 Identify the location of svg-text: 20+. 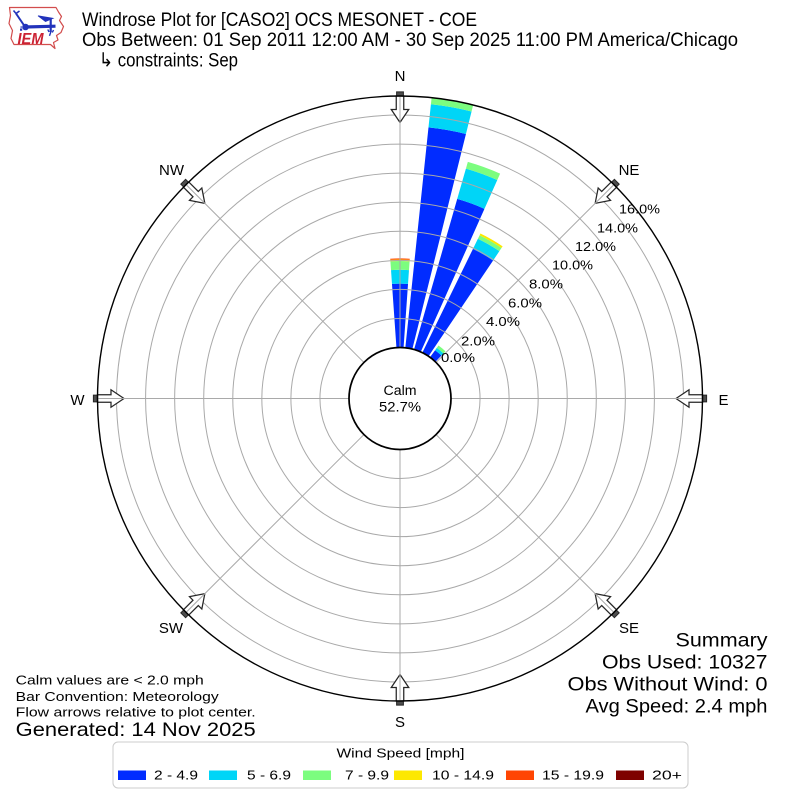
(667, 775).